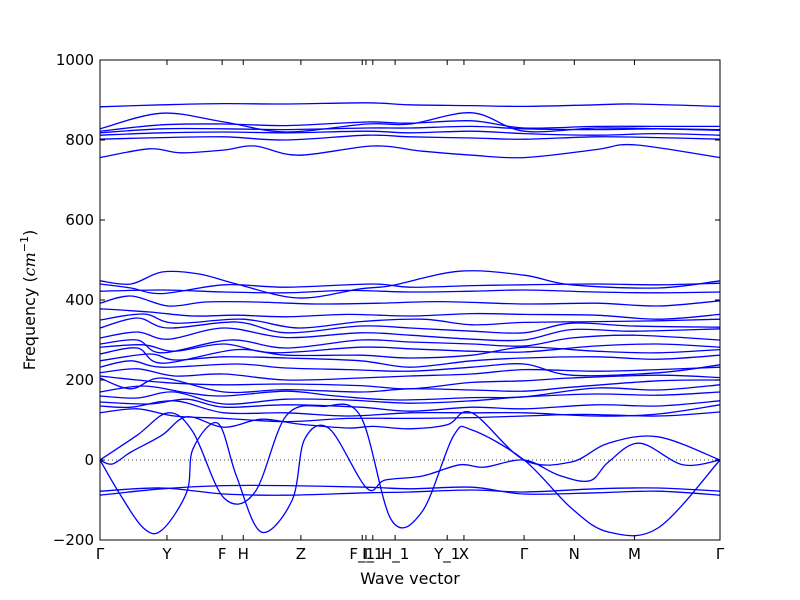 The image size is (800, 600). Describe the element at coordinates (79, 380) in the screenshot. I see `y-tick-label: 200` at that location.